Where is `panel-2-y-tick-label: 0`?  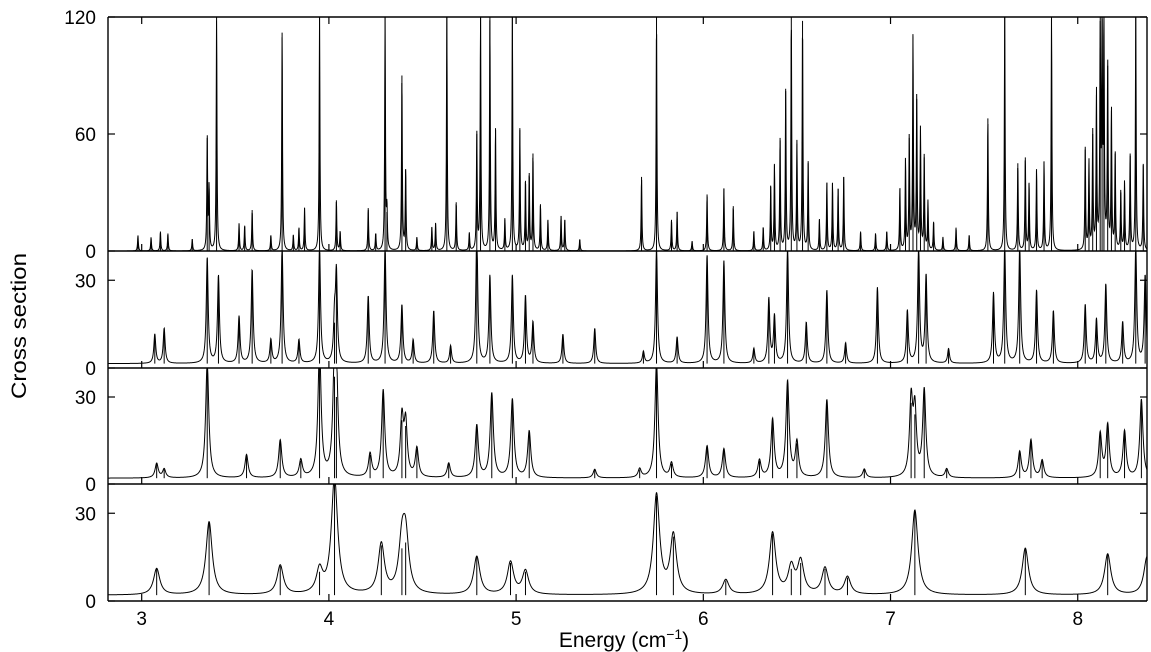 panel-2-y-tick-label: 0 is located at coordinates (90, 369).